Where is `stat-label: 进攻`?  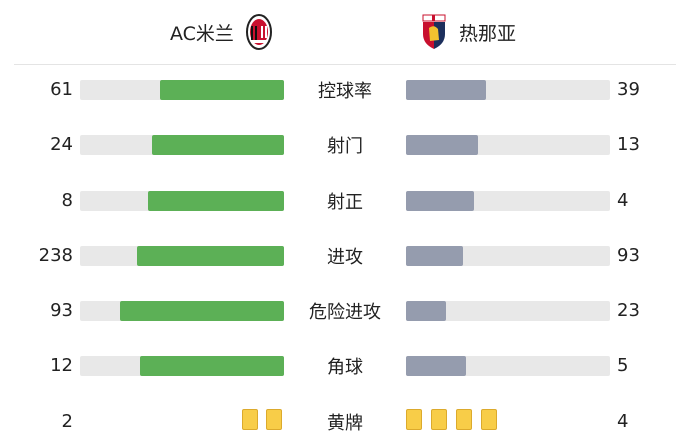
stat-label: 进攻 is located at coordinates (345, 257).